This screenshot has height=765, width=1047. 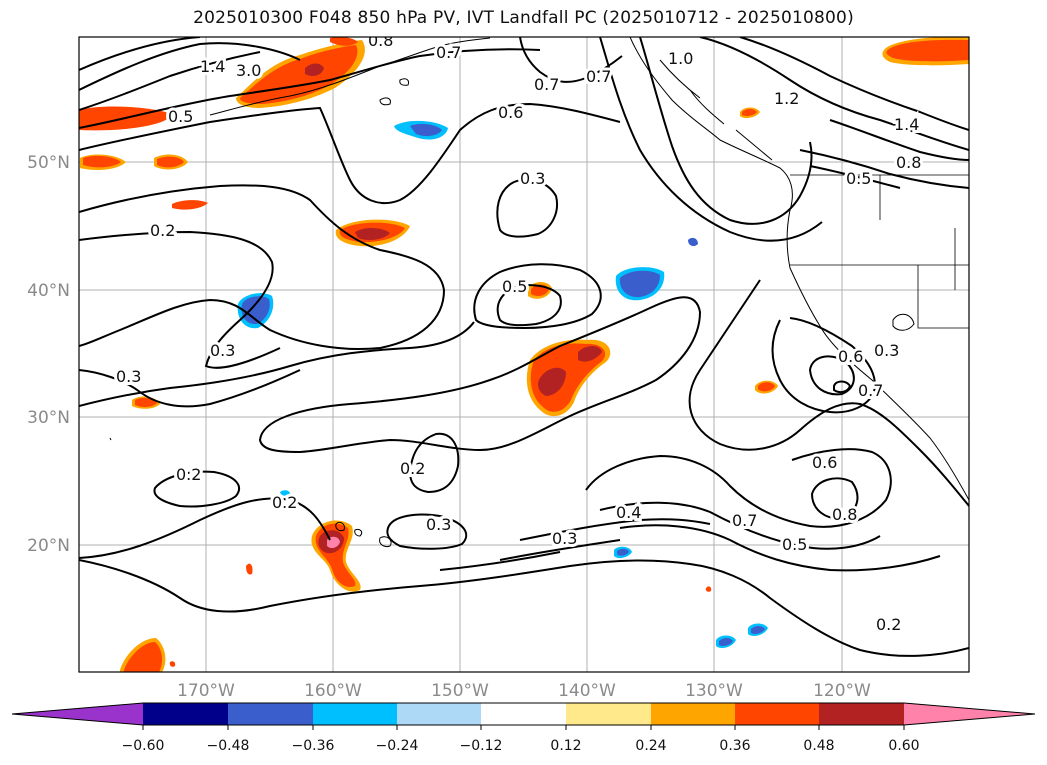 I want to click on lat-label-30n: 30°N, so click(x=48, y=418).